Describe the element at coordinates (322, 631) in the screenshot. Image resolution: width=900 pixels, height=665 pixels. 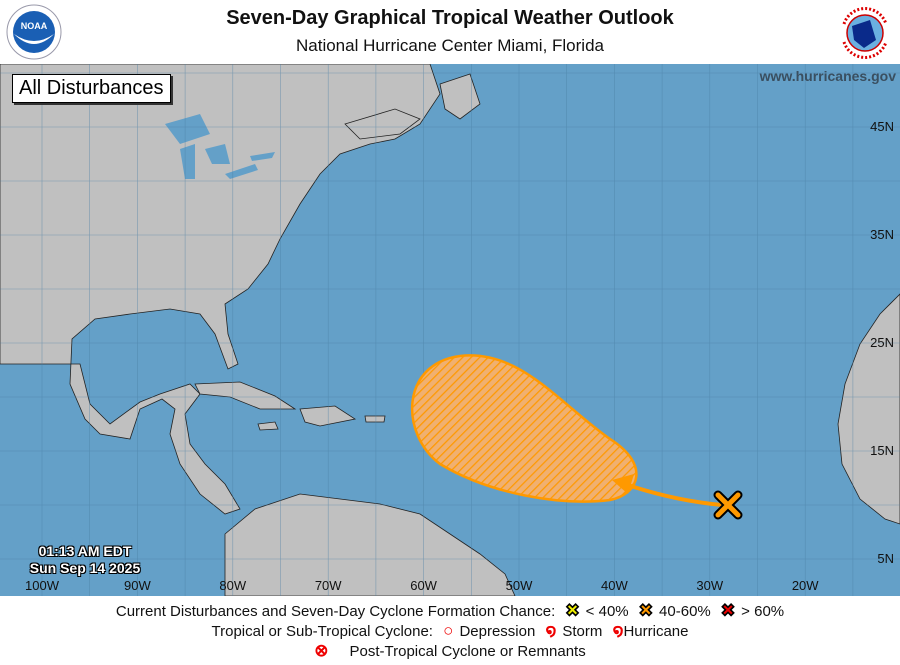
I see `legend-cyclone-label: Tropical or Sub-Tropical Cyclone:` at that location.